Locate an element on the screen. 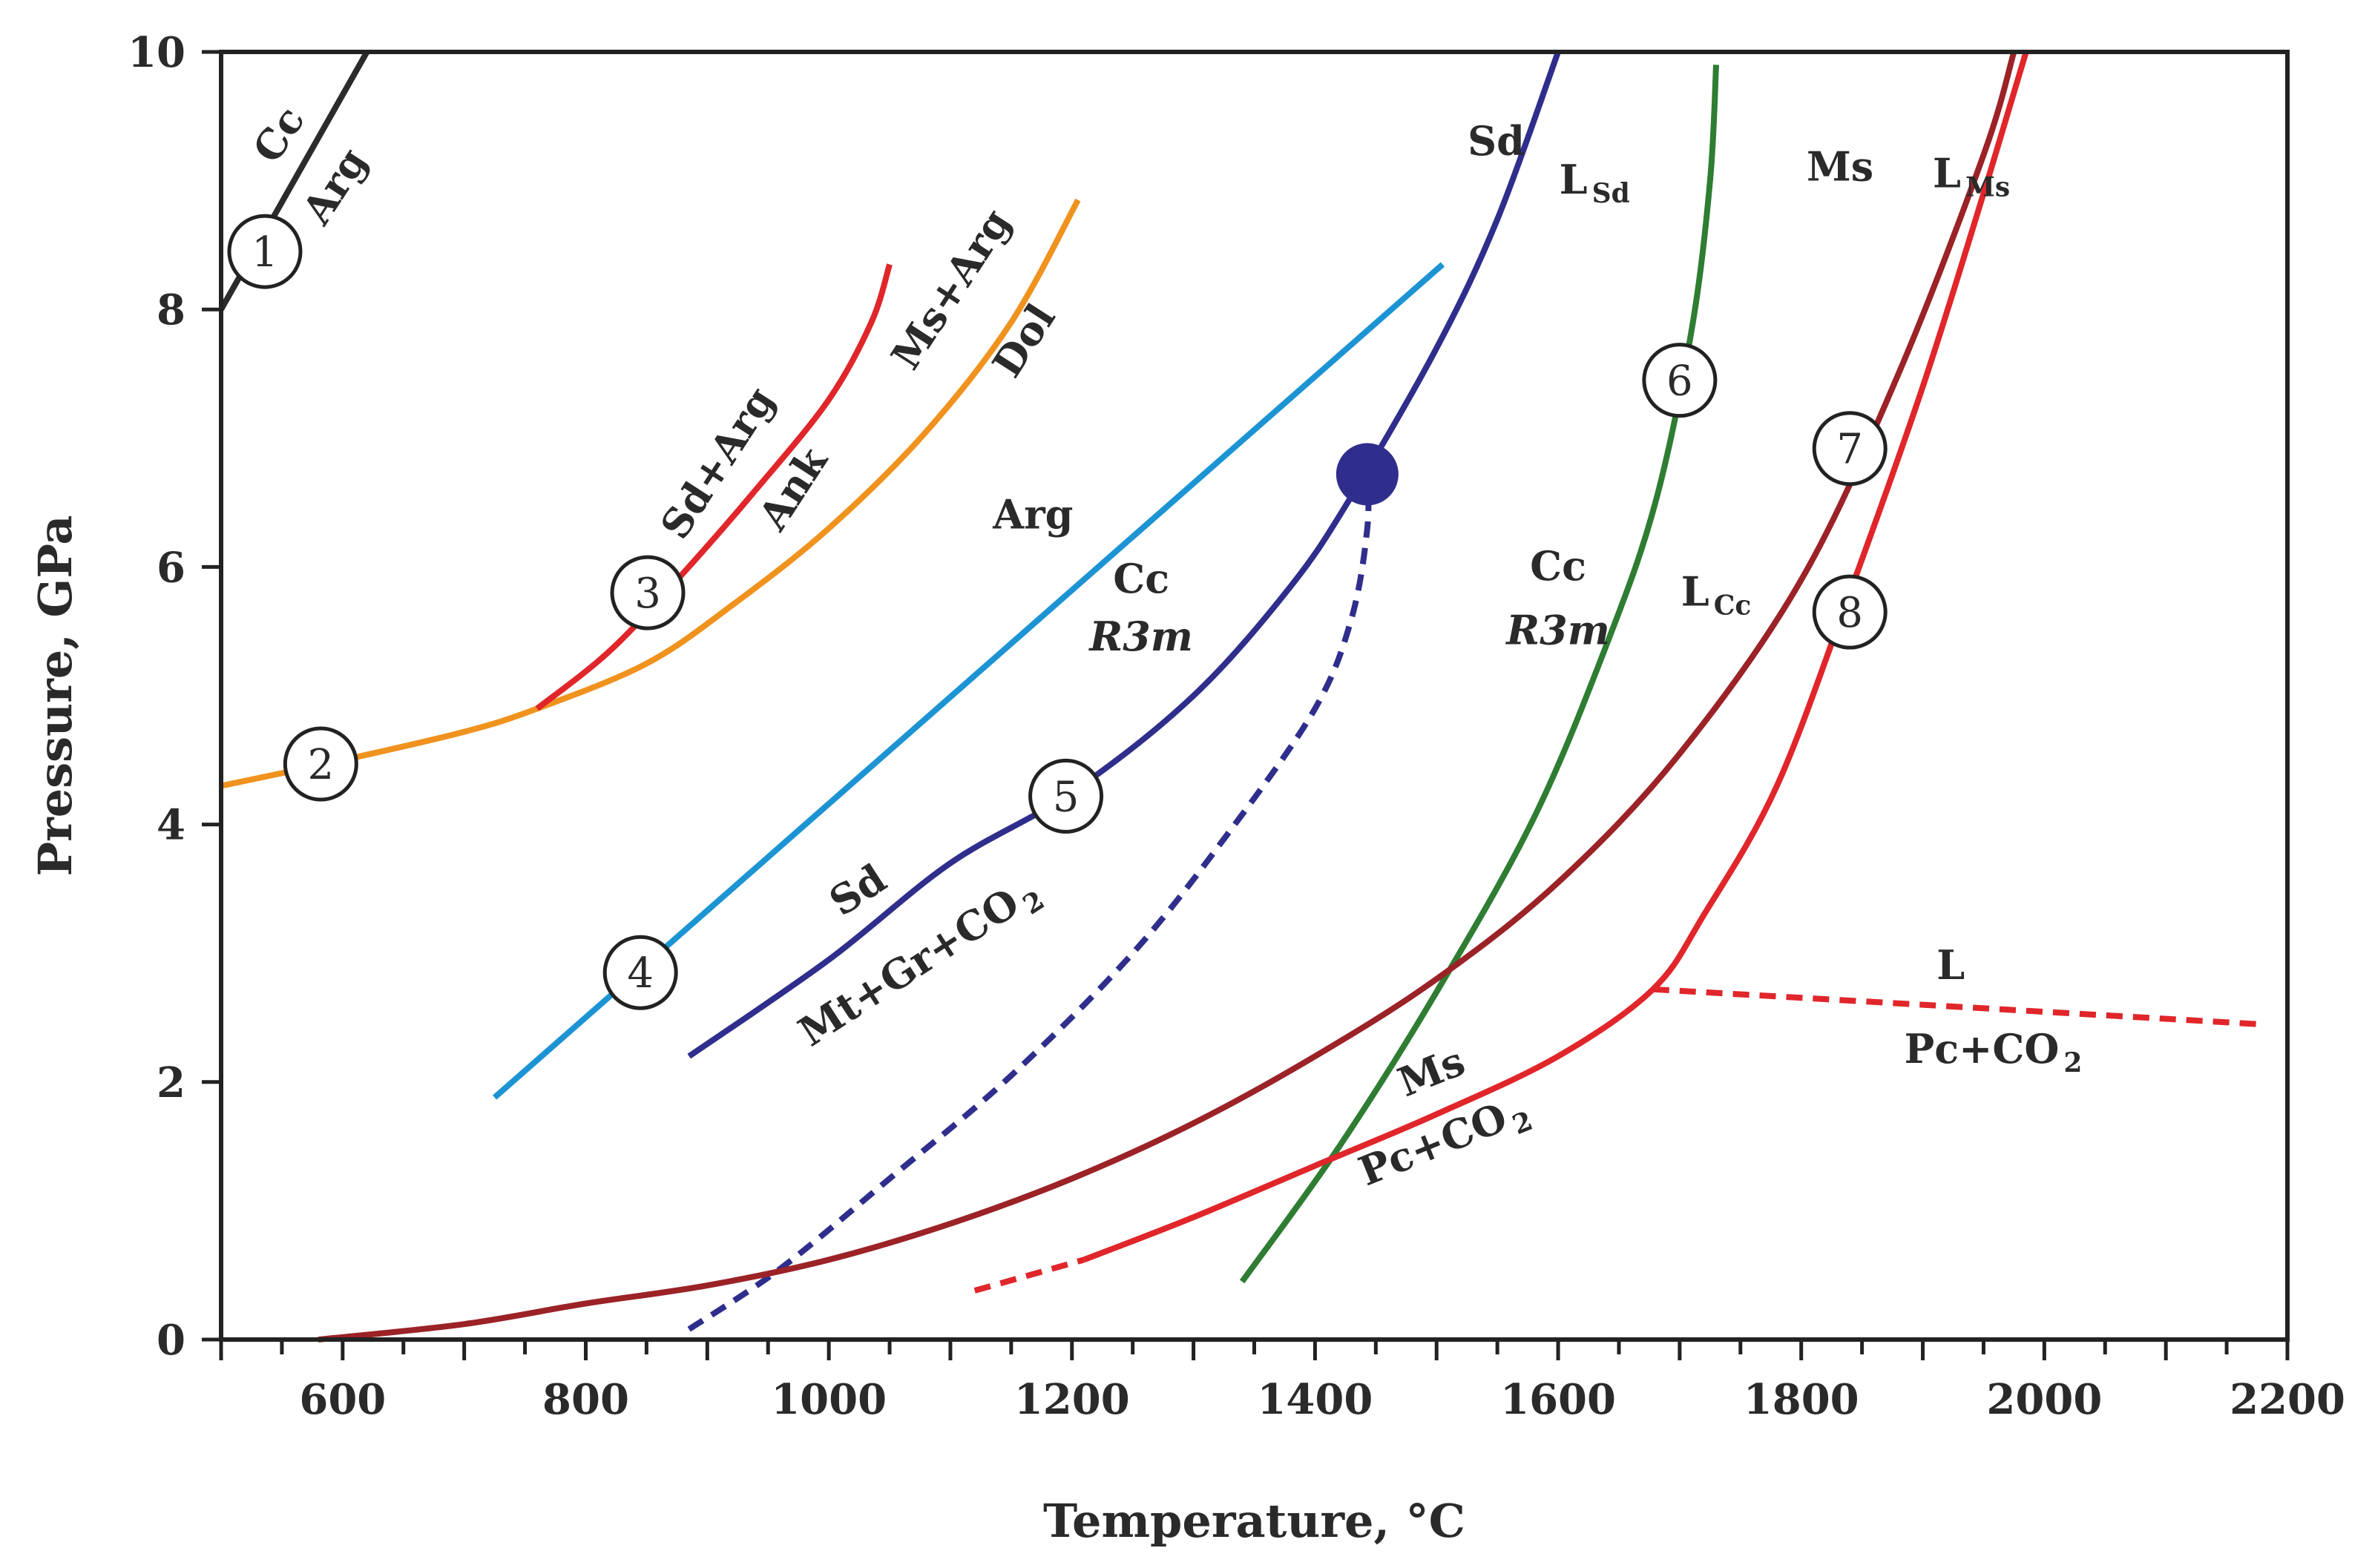 The height and width of the screenshot is (1568, 2372). x-tick-label: 800 is located at coordinates (585, 1399).